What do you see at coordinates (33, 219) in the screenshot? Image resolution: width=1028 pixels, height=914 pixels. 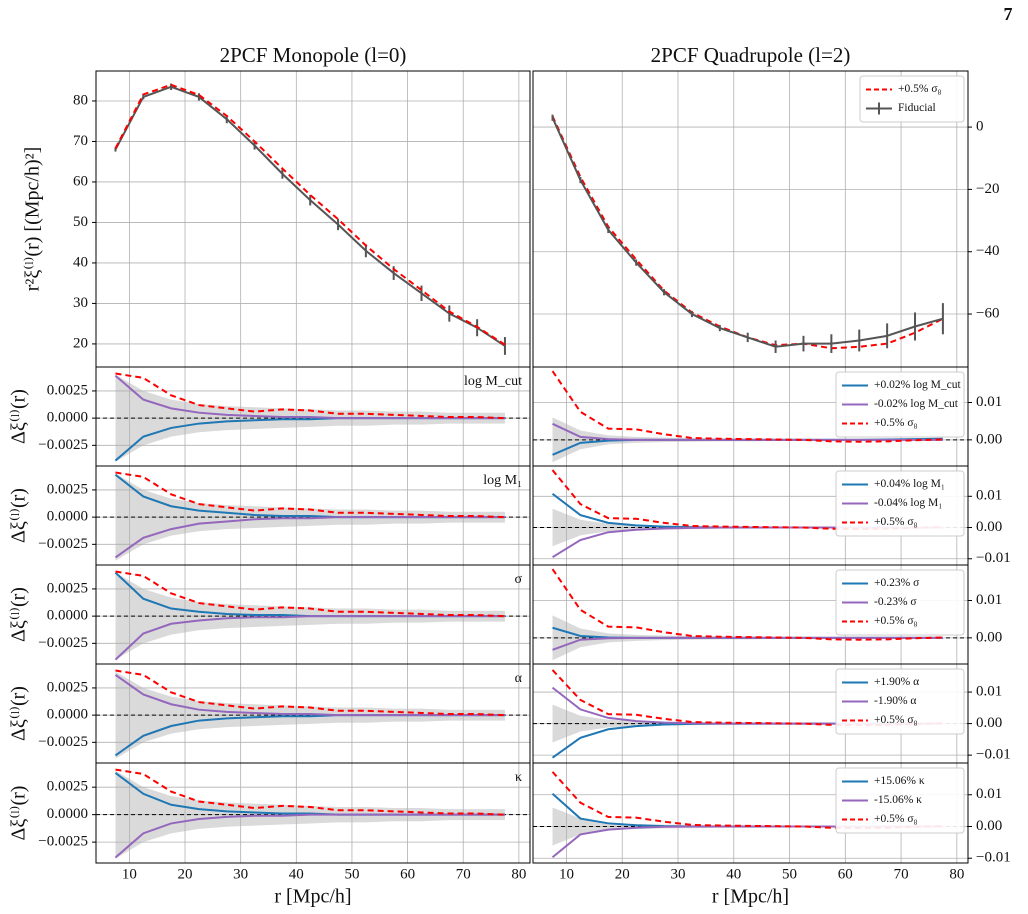 I see `y-axis-label: r²ξ⁽ˡ⁾(r) [(Mpc/h)²]` at bounding box center [33, 219].